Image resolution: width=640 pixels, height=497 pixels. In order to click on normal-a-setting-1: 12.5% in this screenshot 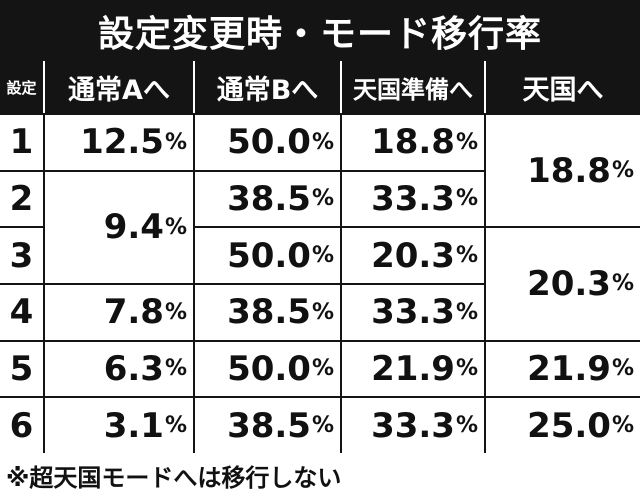, I will do `click(118, 141)`.